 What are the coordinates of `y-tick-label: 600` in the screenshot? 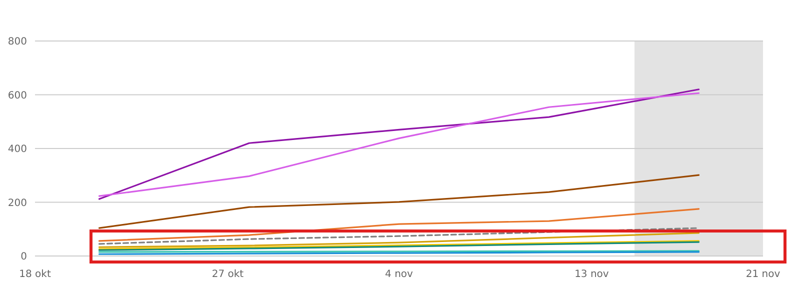 It's located at (17, 96).